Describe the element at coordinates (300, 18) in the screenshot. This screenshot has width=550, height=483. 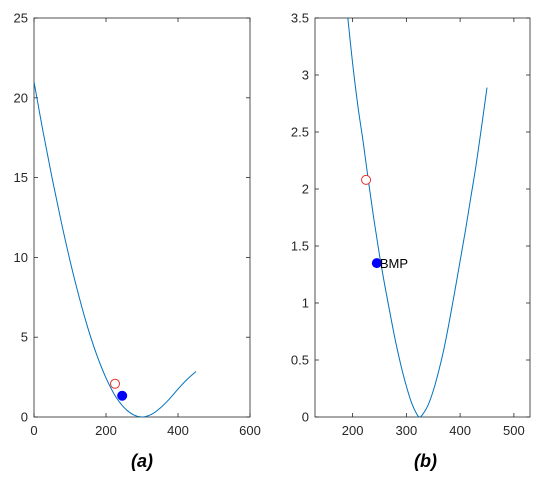
I see `panel-b-ytick-label: 3.5` at that location.